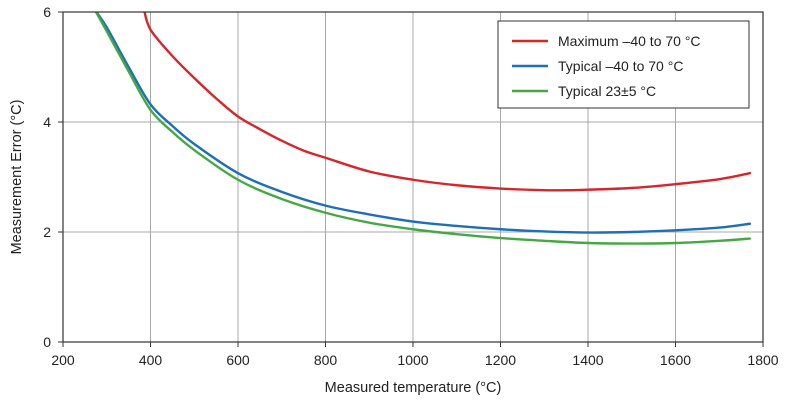 The width and height of the screenshot is (788, 402). I want to click on legend-label-2: Typical –40 to 70 °C, so click(620, 66).